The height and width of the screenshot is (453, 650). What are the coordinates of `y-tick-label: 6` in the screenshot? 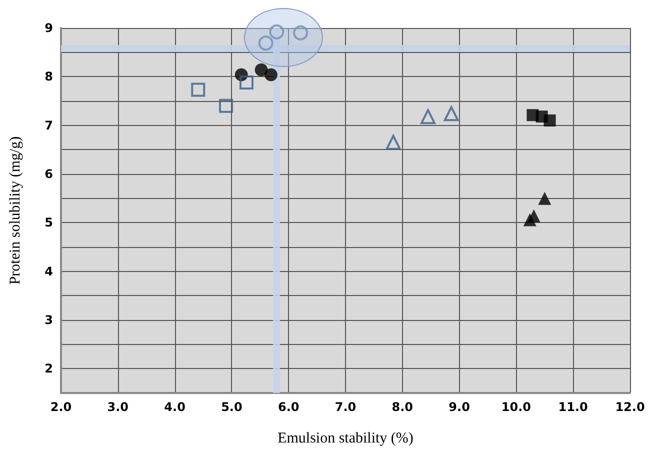 It's located at (48, 174).